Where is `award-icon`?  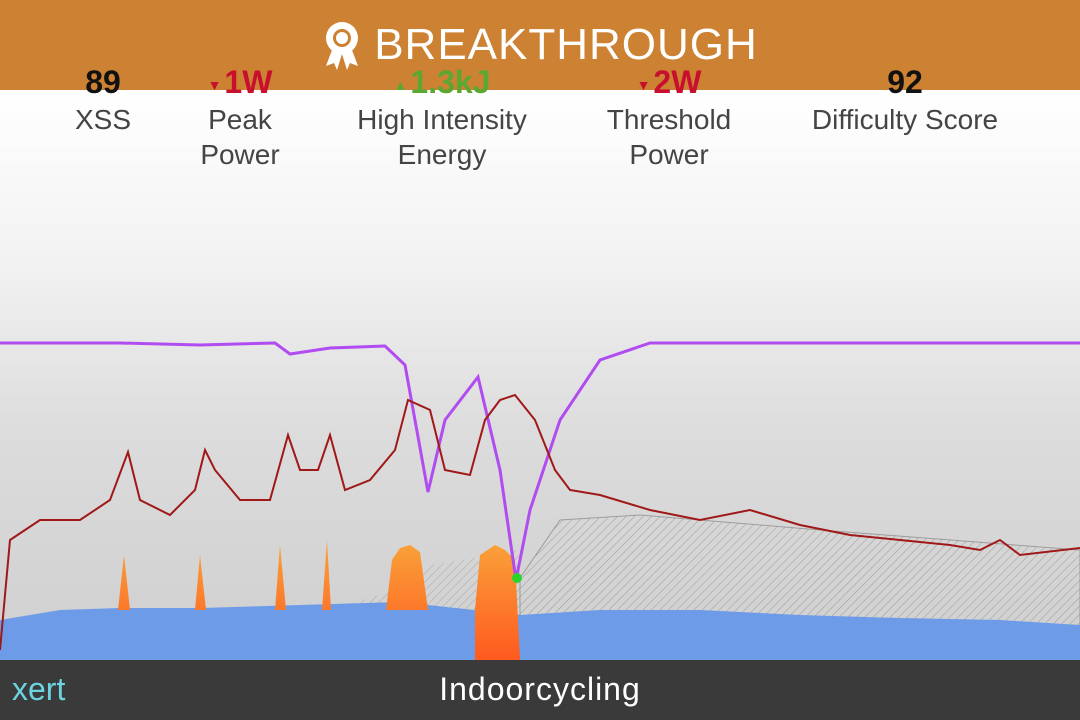
award-icon is located at coordinates (342, 46).